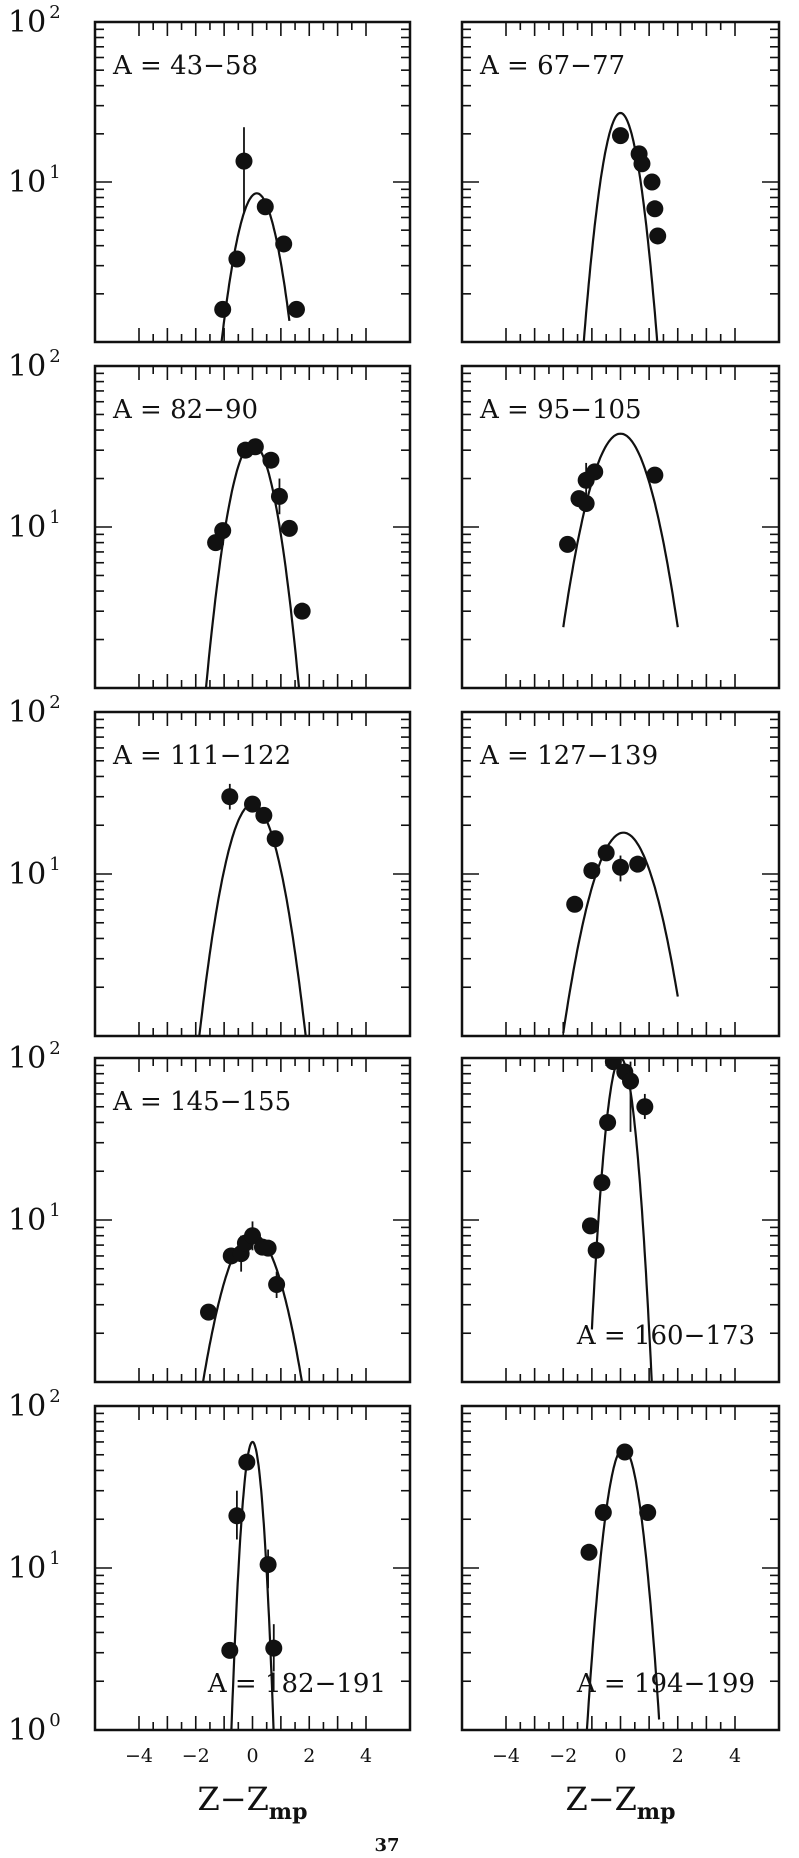  I want to click on panel-5: A = 111−122, so click(252, 874).